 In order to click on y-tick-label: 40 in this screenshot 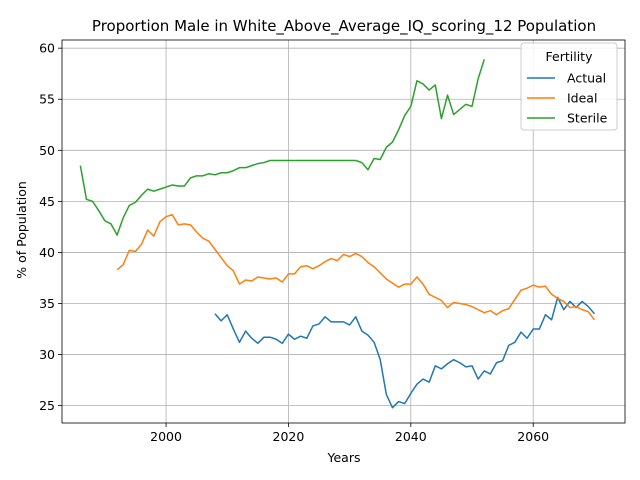, I will do `click(47, 252)`.